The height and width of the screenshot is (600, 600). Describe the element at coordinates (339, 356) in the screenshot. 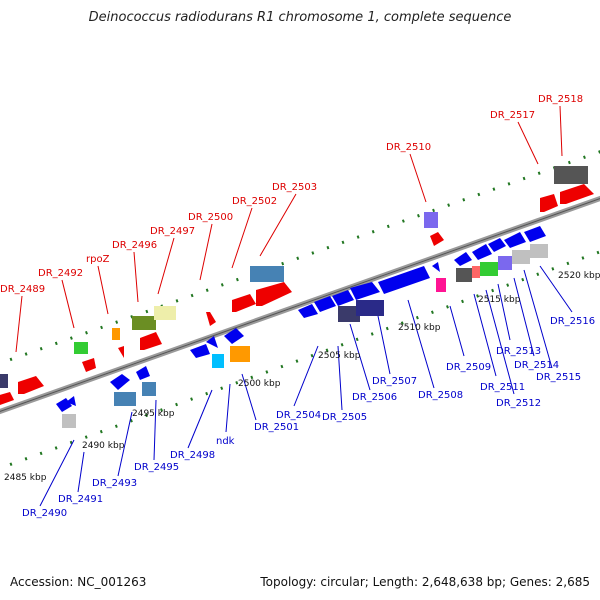

I see `ruler-tick-label: 2505 kbp` at that location.